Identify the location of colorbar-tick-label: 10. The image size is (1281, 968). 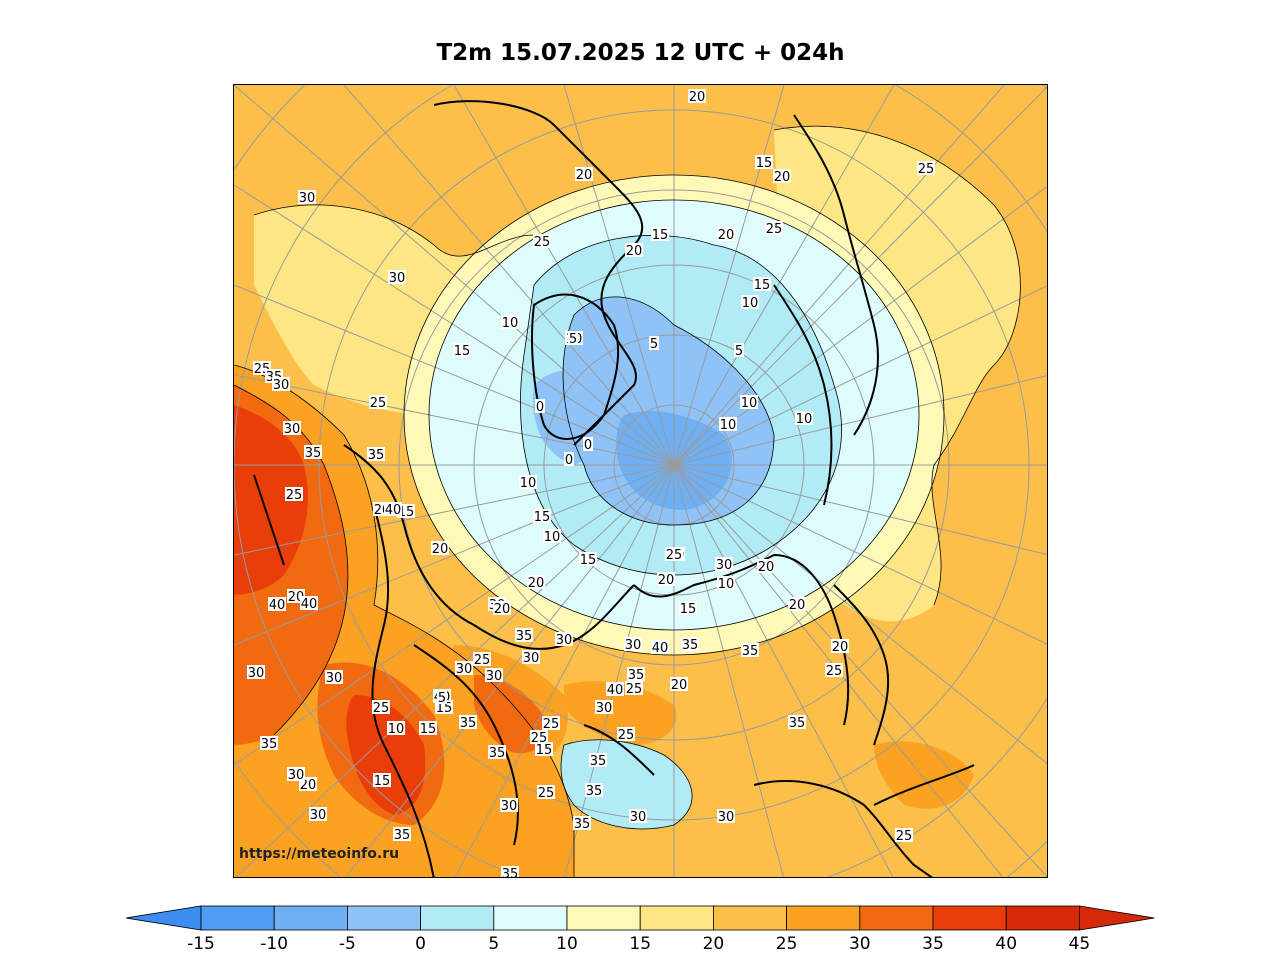
(567, 944).